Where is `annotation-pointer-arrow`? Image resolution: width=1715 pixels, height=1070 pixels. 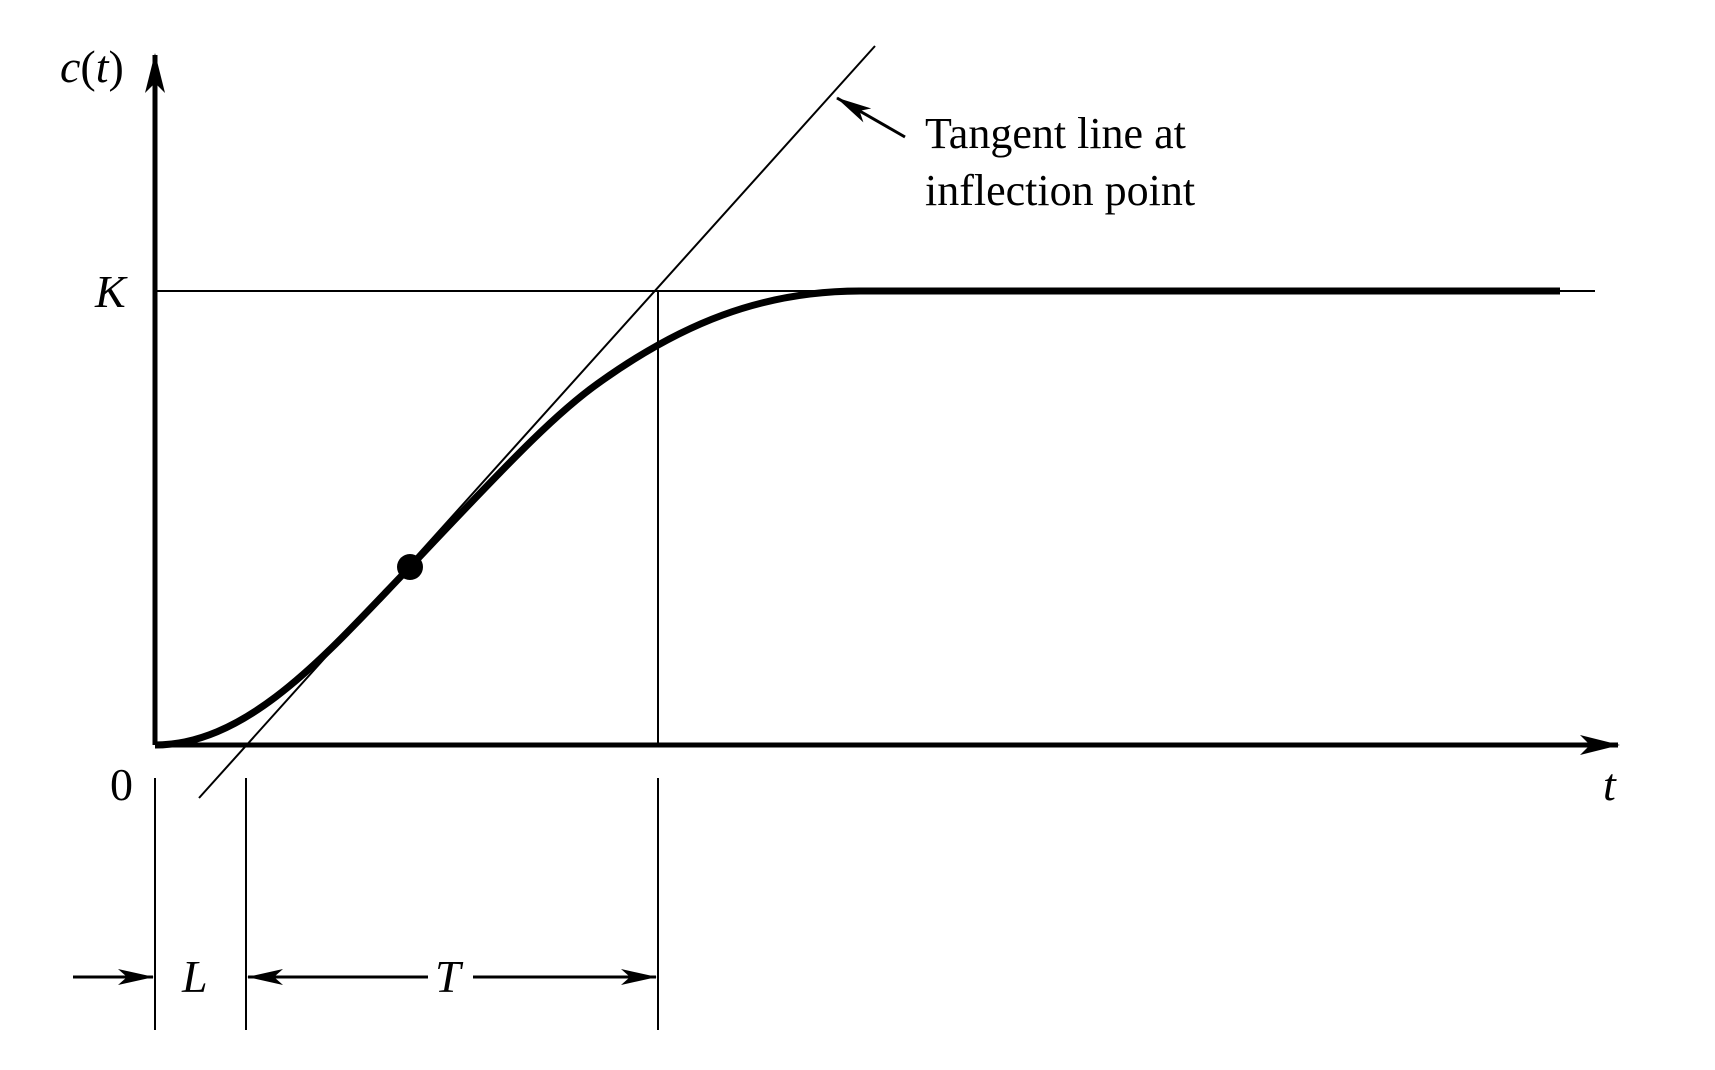
annotation-pointer-arrow is located at coordinates (871, 117).